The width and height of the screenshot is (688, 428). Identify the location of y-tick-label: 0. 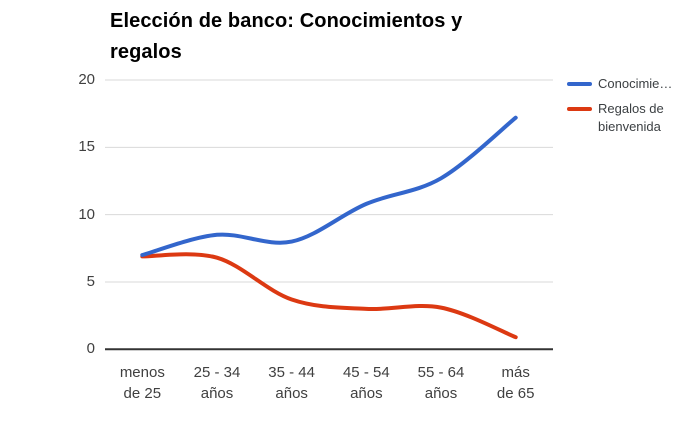
(90, 349).